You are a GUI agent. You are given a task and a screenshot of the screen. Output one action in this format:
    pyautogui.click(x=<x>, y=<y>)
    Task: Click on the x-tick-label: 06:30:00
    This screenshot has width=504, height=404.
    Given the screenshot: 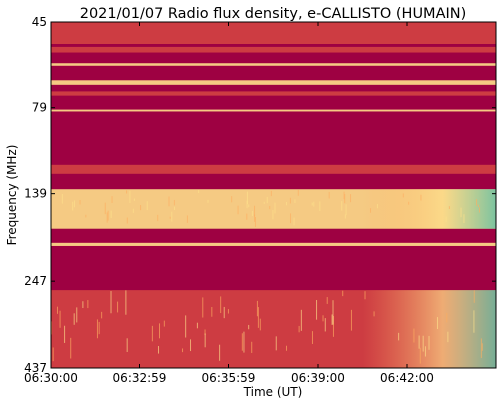 What is the action you would take?
    pyautogui.click(x=51, y=378)
    